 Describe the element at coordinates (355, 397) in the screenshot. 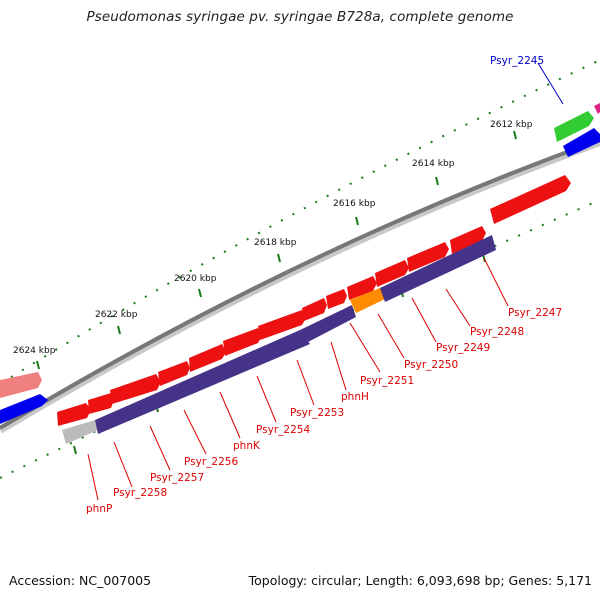

I see `gene-label-phnh: phnH` at that location.